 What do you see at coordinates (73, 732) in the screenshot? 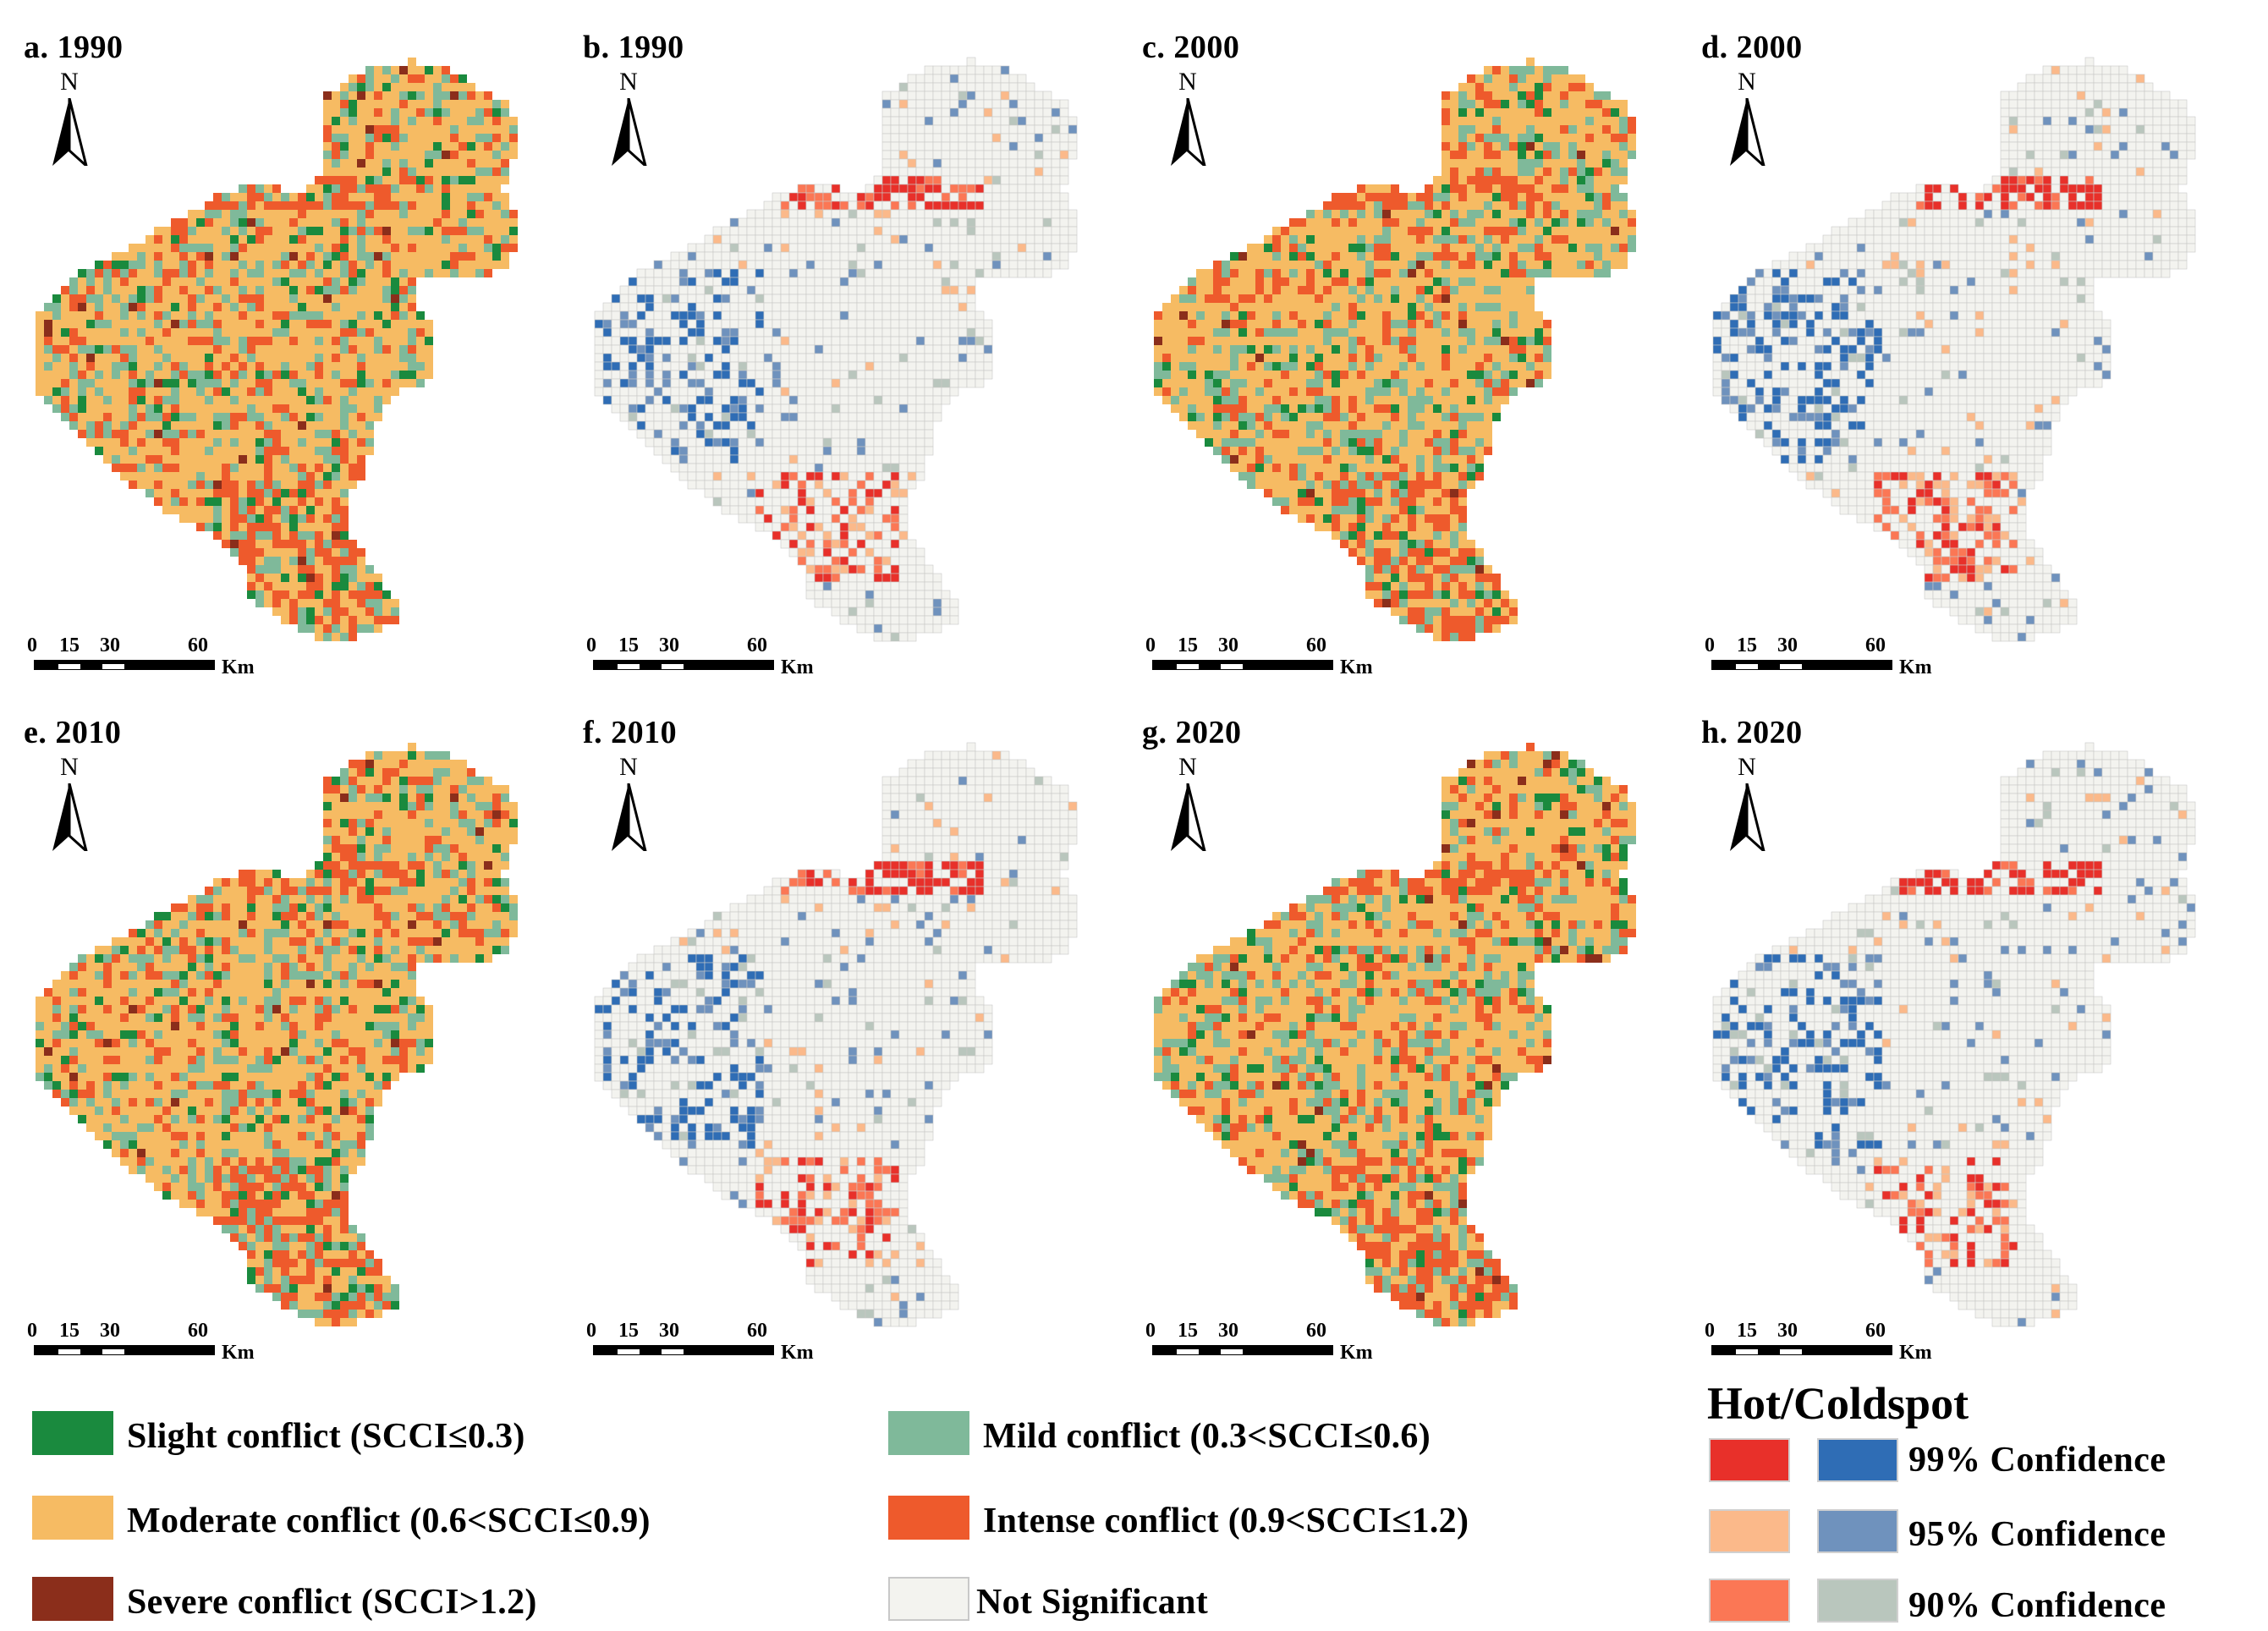
I see `panel-label: e. 2010` at bounding box center [73, 732].